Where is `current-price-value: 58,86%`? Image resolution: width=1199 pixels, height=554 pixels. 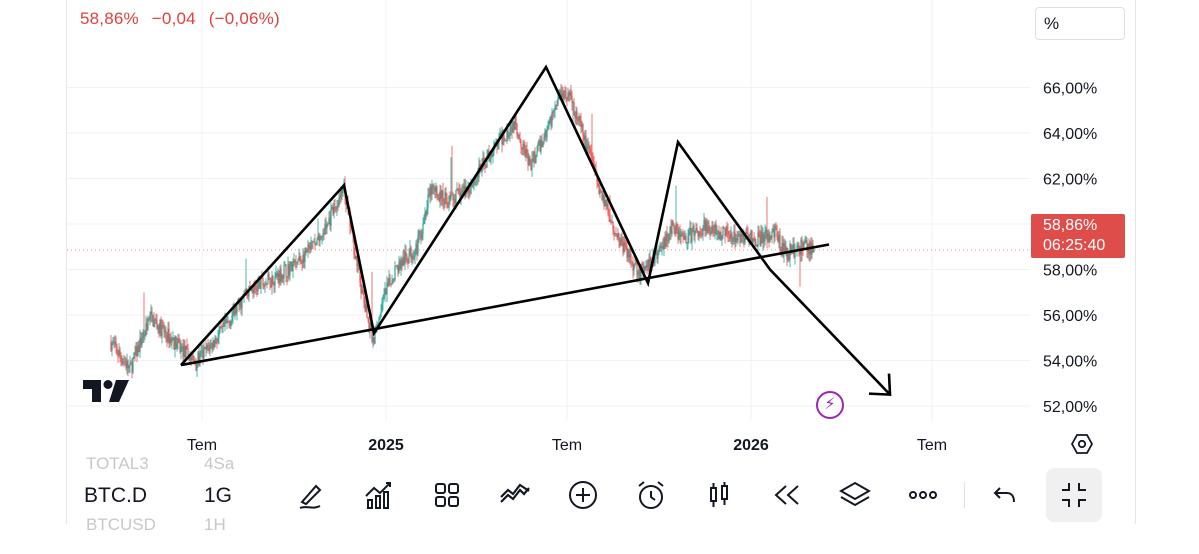 current-price-value: 58,86% is located at coordinates (1070, 225).